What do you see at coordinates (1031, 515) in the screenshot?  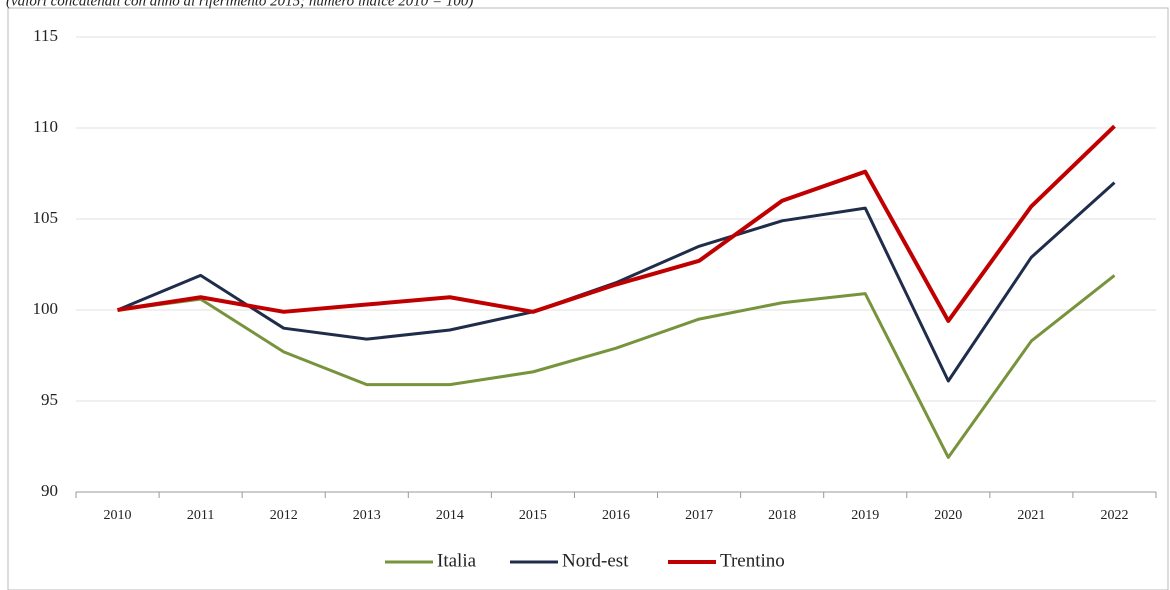 I see `x-tick-label: 2021` at bounding box center [1031, 515].